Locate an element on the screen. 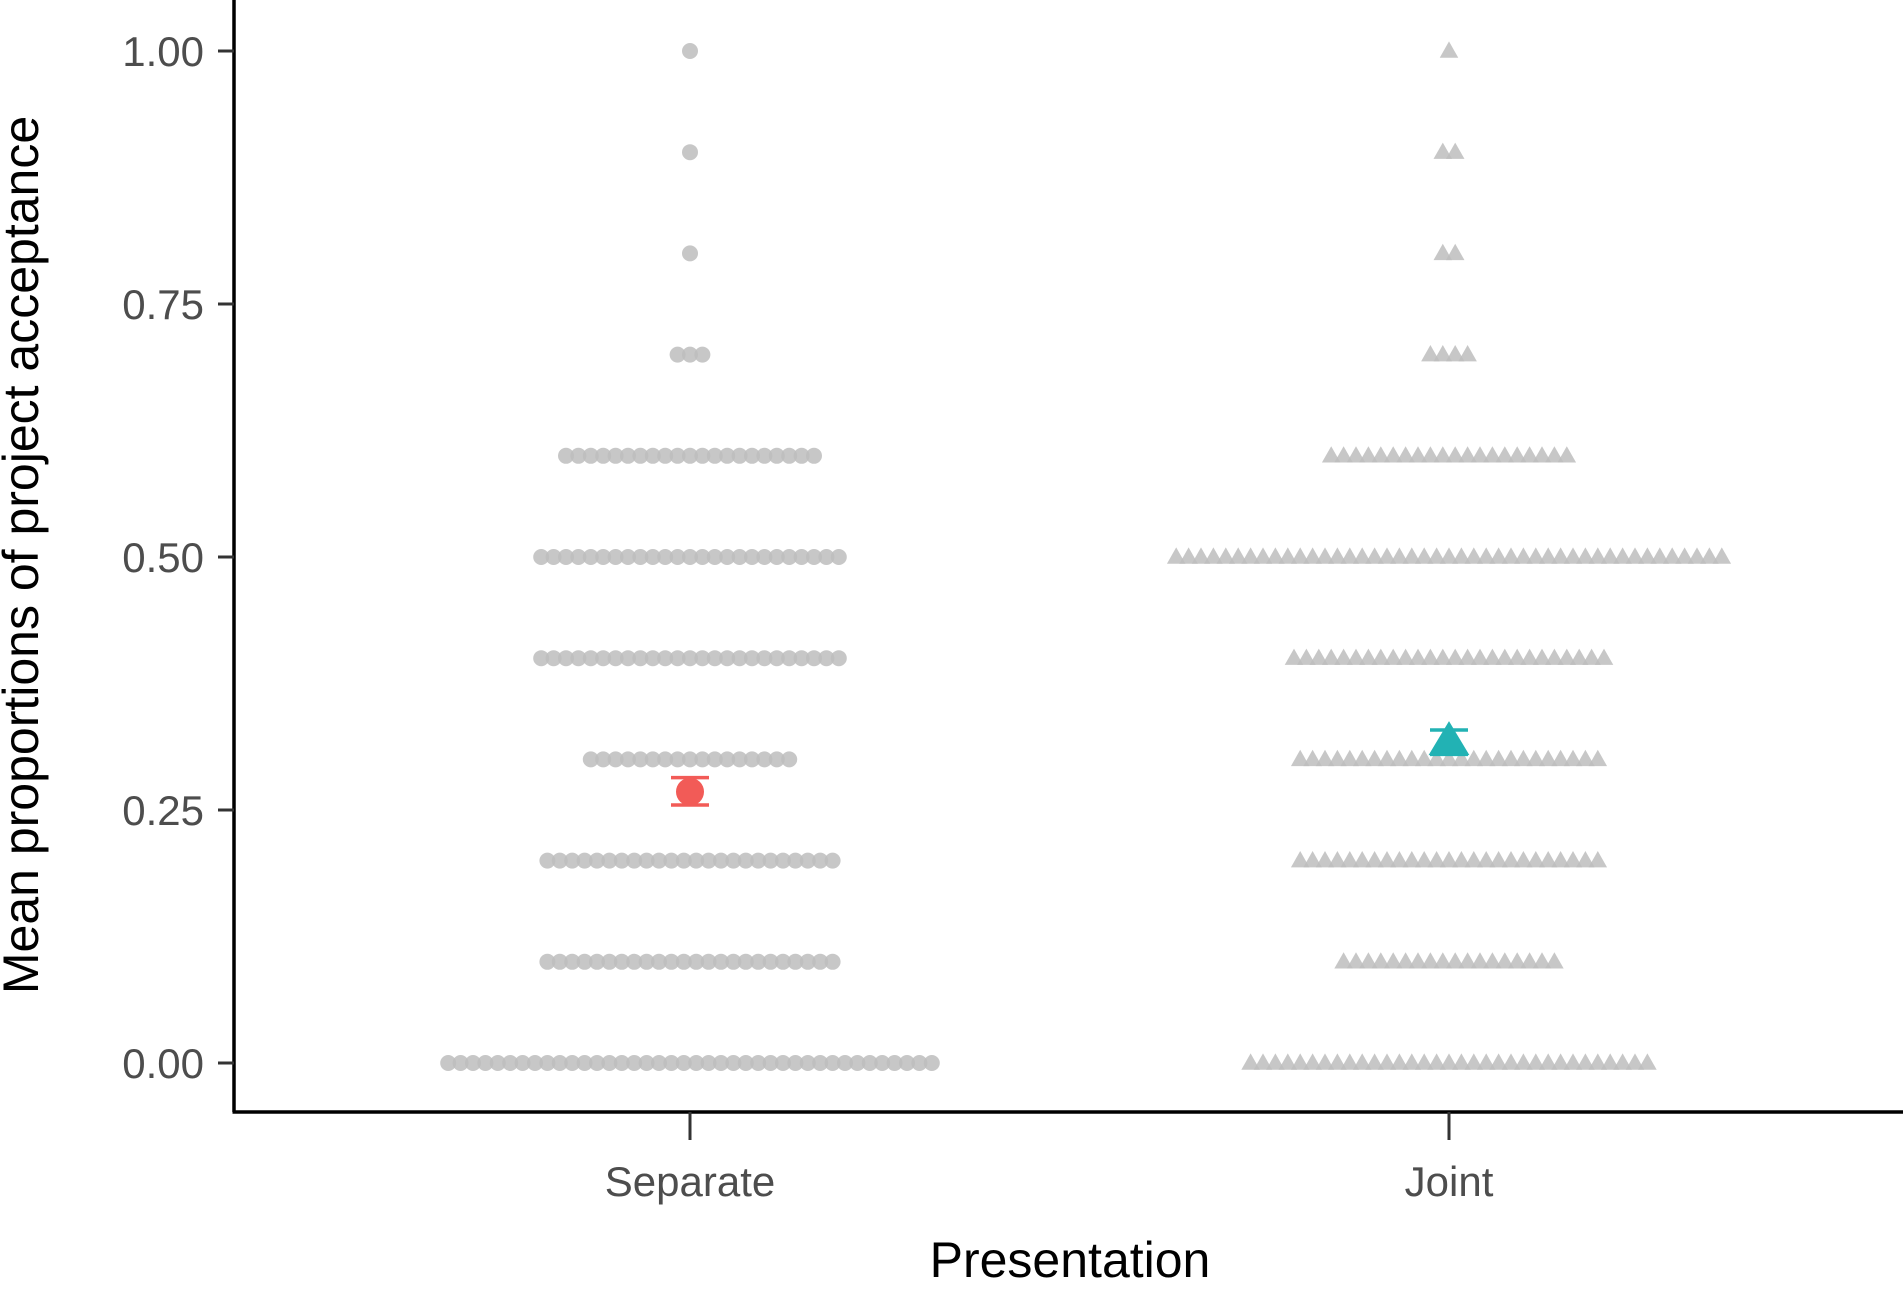 This screenshot has width=1903, height=1297. y-tick-label: 0.00 is located at coordinates (163, 1063).